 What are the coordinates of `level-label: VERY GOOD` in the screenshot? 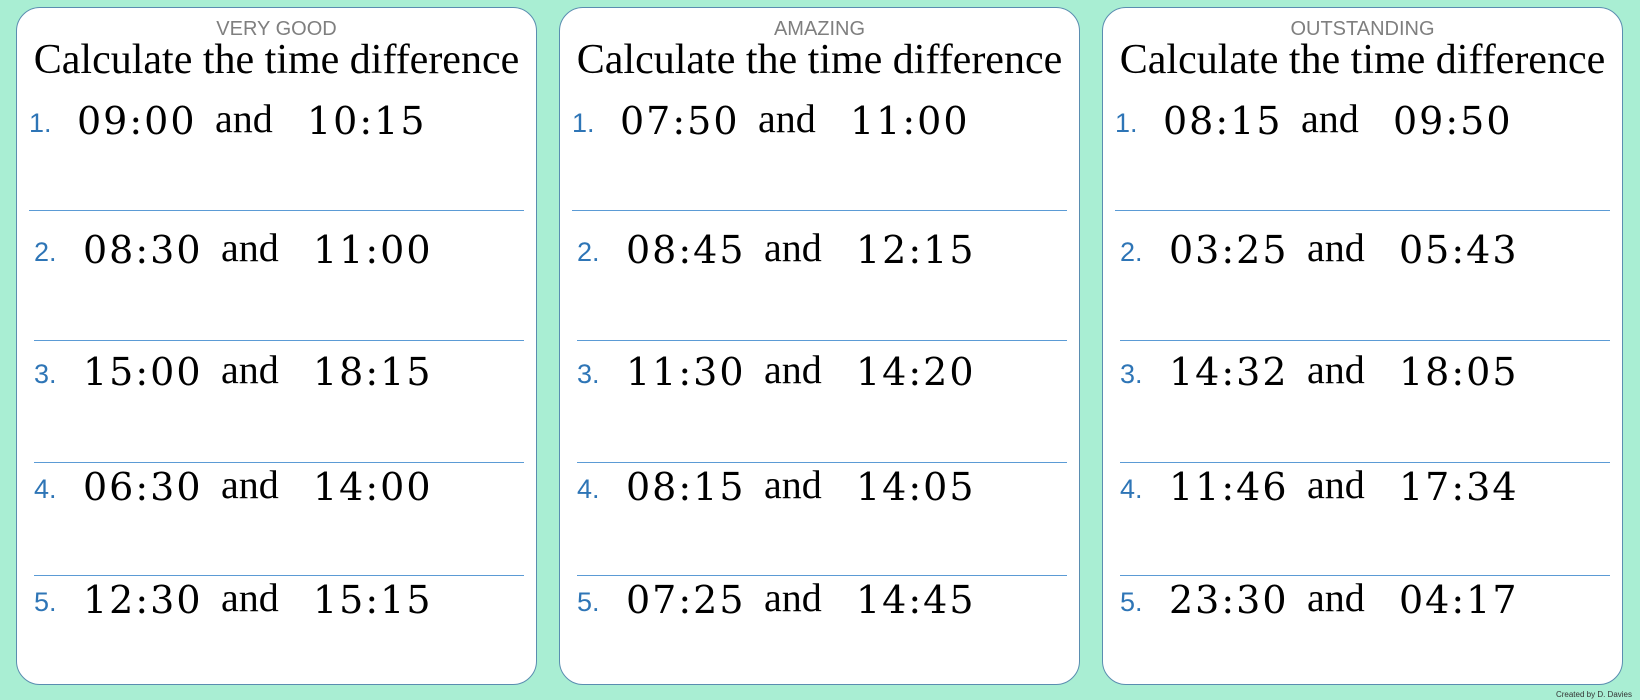 It's located at (276, 29).